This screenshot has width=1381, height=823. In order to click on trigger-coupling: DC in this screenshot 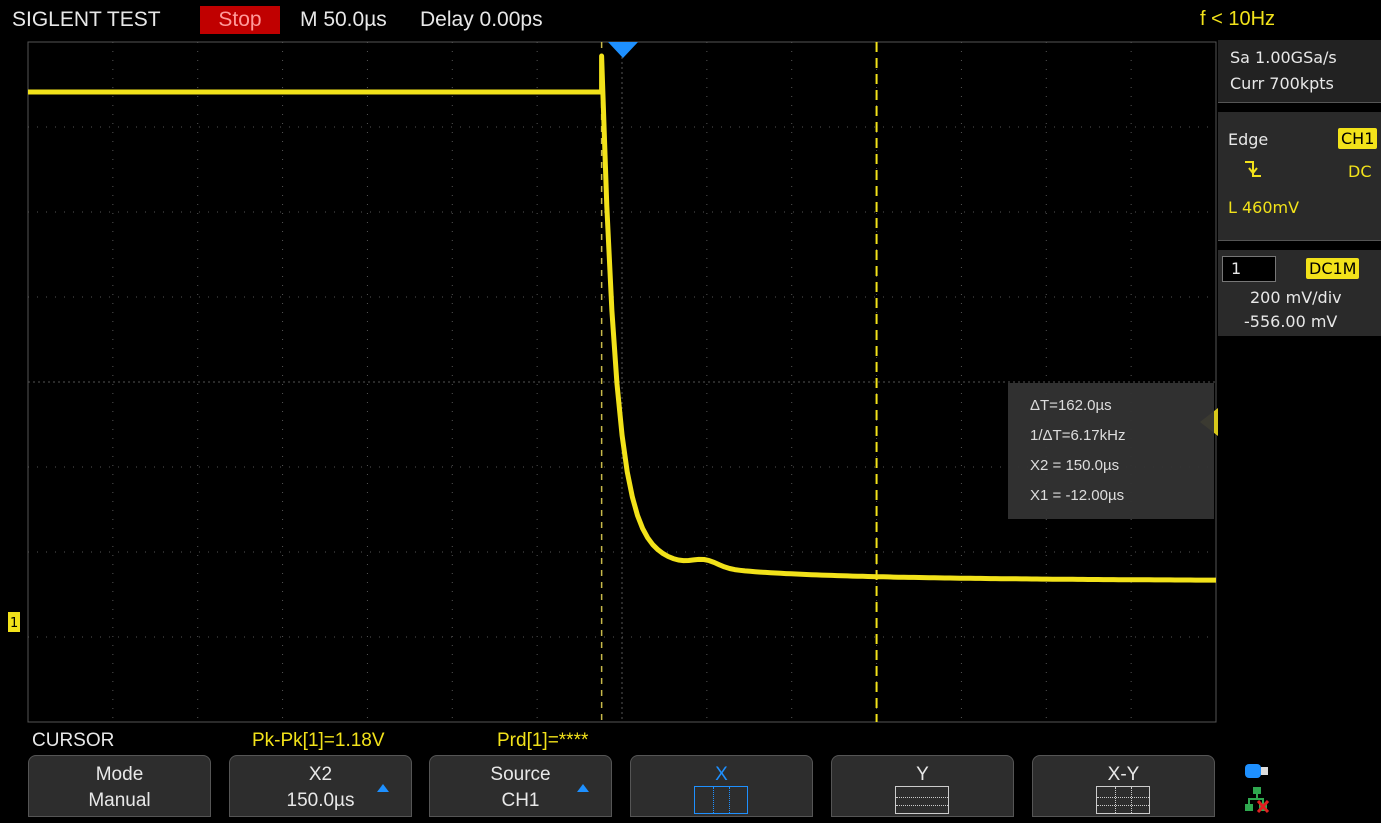, I will do `click(1360, 171)`.